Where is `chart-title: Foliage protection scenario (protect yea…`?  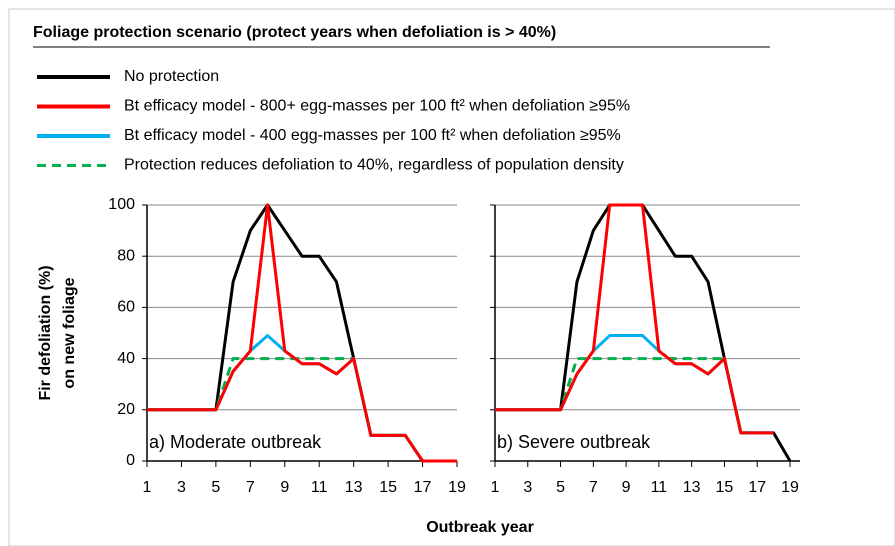 chart-title: Foliage protection scenario (protect yea… is located at coordinates (294, 32).